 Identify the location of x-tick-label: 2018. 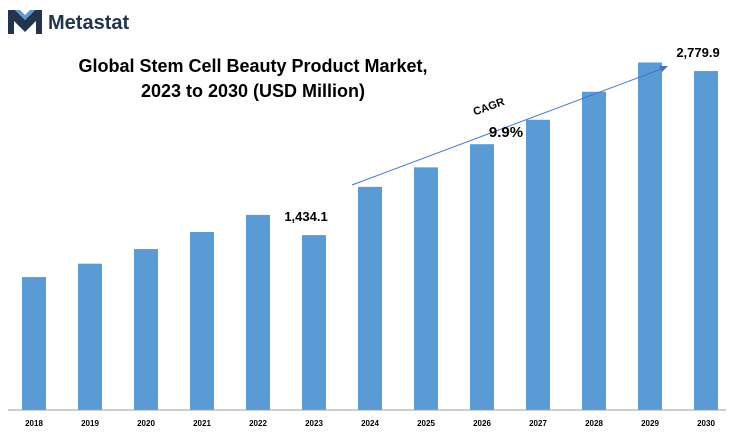
(34, 423).